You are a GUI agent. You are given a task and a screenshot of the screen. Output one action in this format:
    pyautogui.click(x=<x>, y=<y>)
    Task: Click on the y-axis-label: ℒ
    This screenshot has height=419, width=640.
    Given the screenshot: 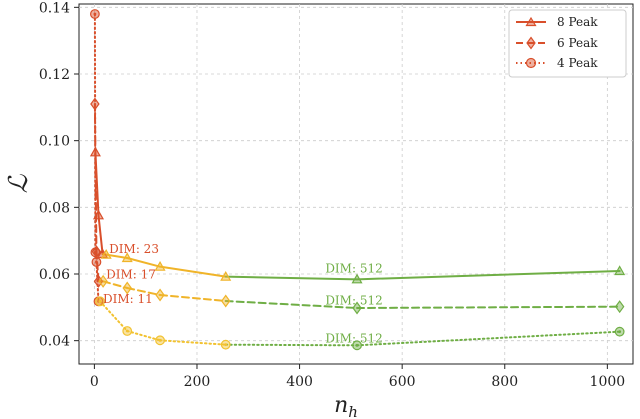 What is the action you would take?
    pyautogui.click(x=19, y=183)
    